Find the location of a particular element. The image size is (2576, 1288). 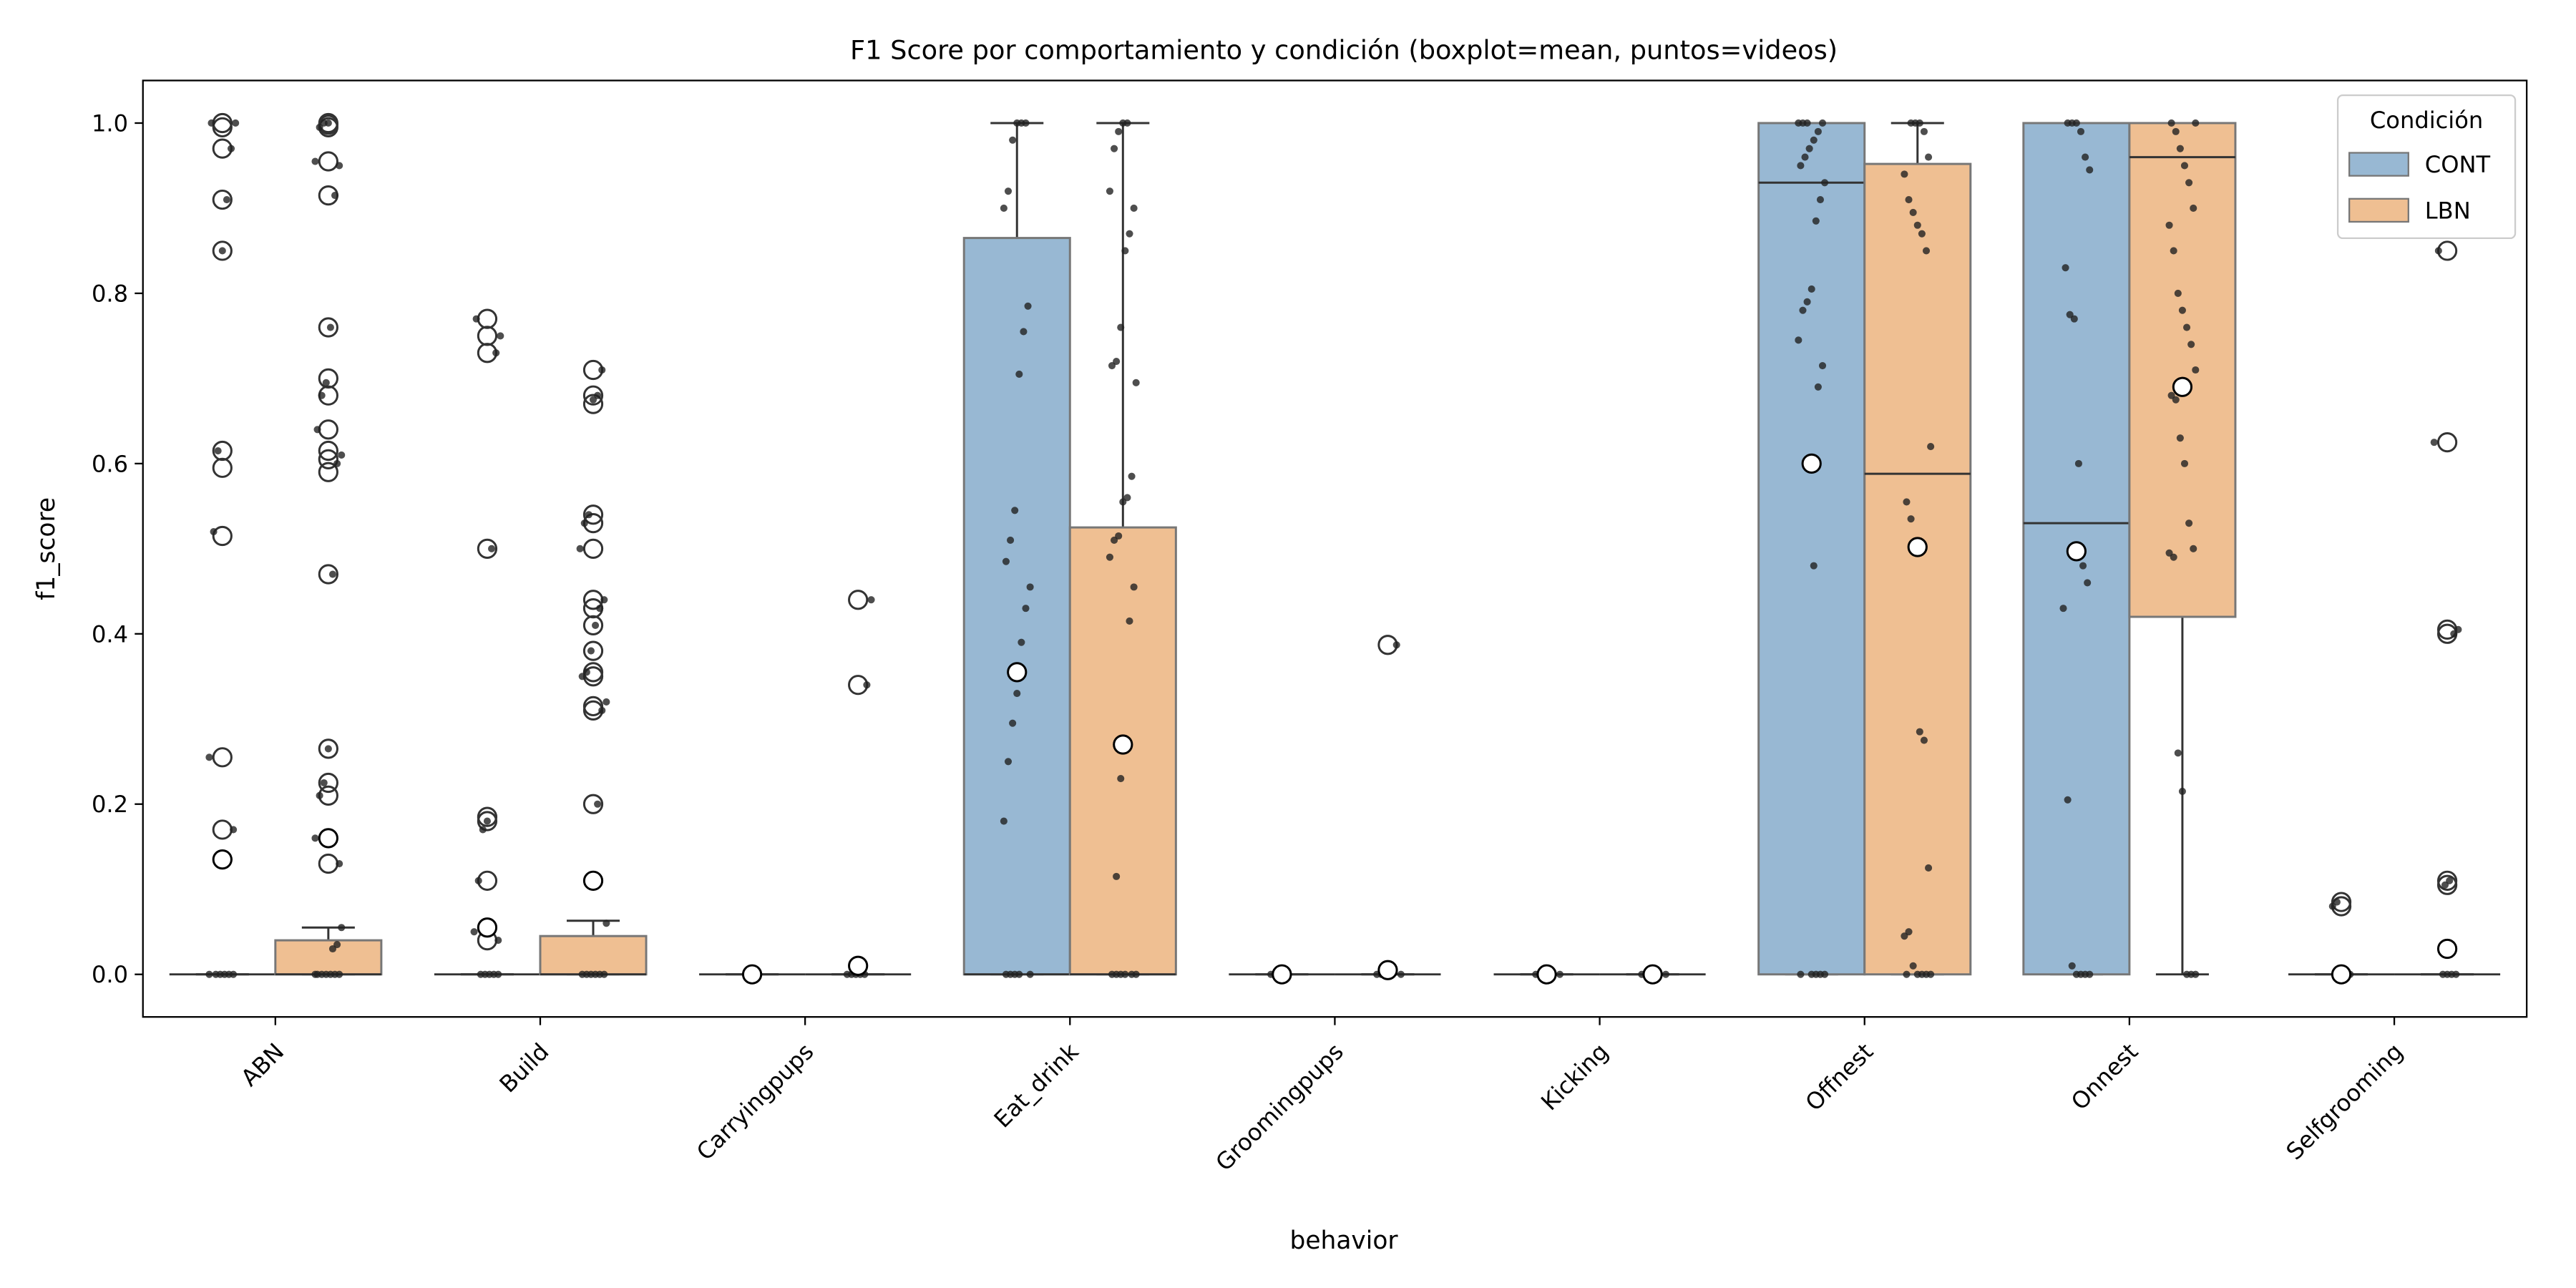

x-axis-label: behavior is located at coordinates (1344, 1240).